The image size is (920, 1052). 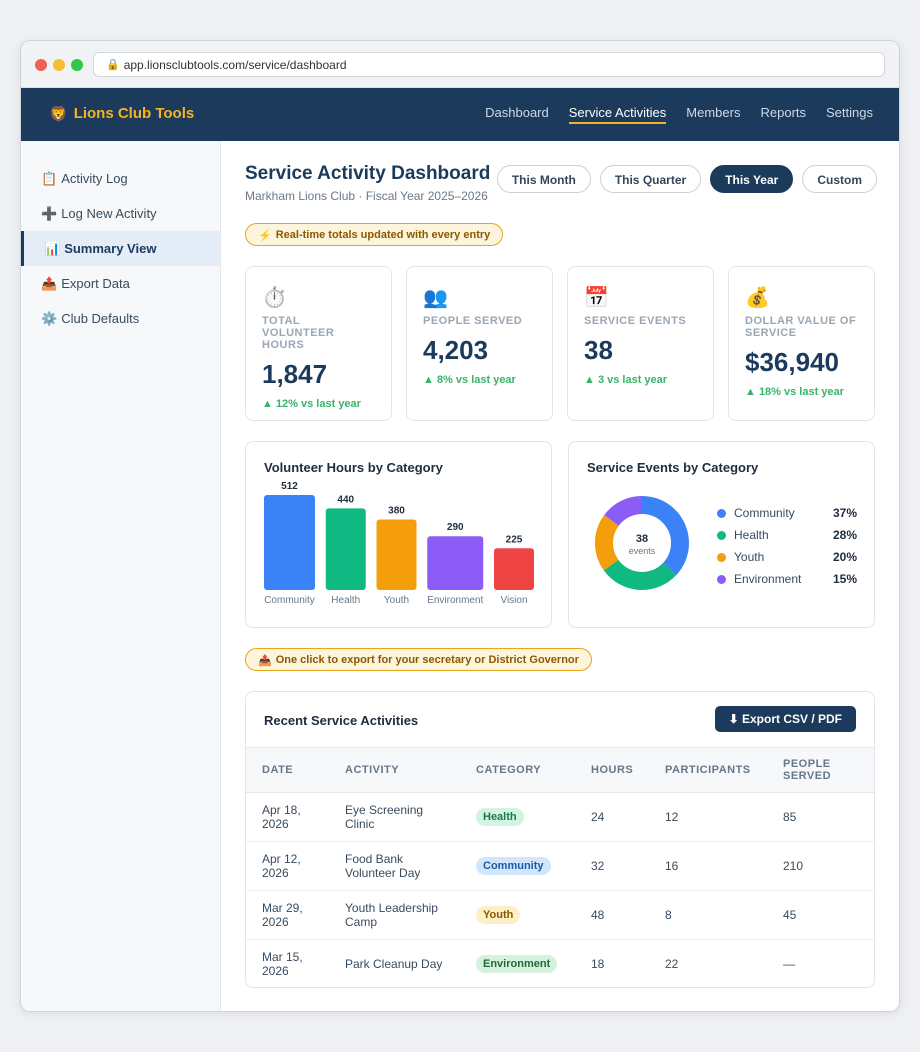 I want to click on sidebar-item-export-data: 📤 Export Data, so click(x=120, y=283).